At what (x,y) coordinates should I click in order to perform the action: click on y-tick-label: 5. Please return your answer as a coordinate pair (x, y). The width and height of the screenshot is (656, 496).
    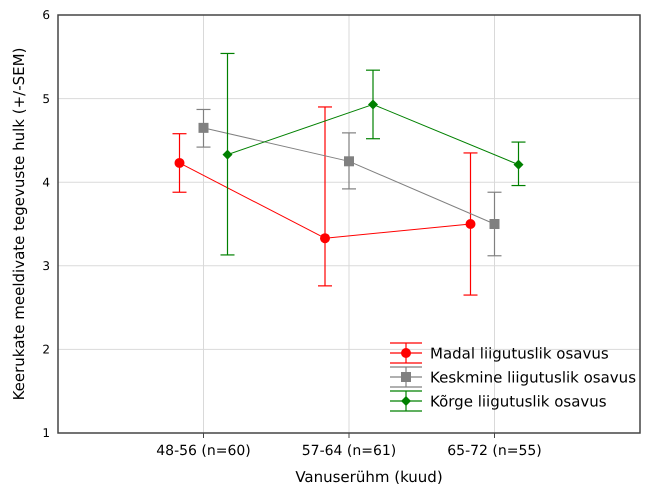
    Looking at the image, I should click on (46, 99).